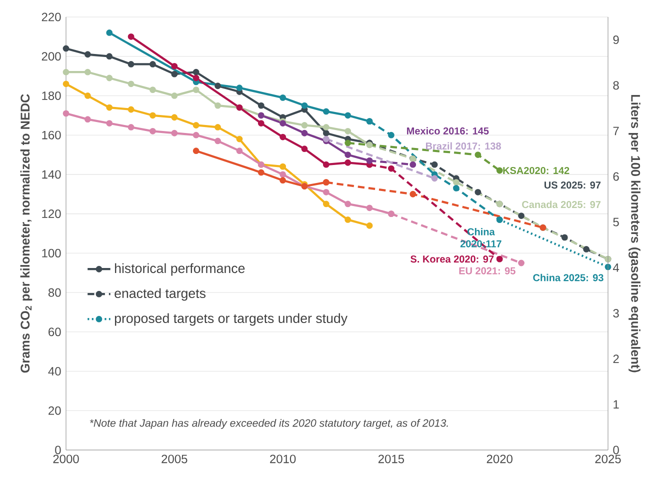  What do you see at coordinates (51, 135) in the screenshot?
I see `y-tick-label: 160` at bounding box center [51, 135].